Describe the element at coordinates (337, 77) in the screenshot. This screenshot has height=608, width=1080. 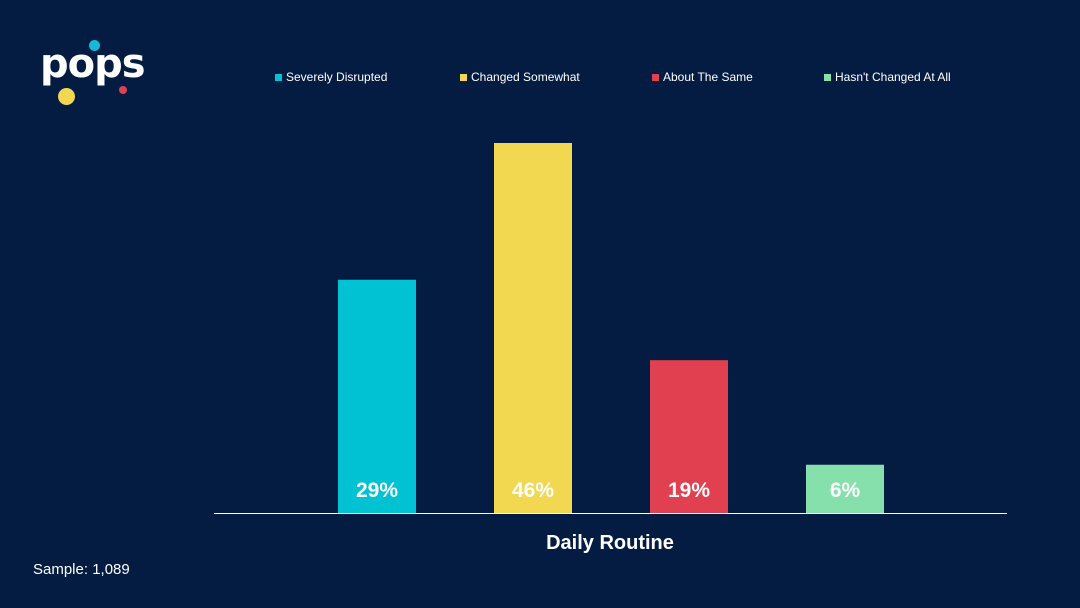
I see `legend-label-1: Severely Disrupted` at that location.